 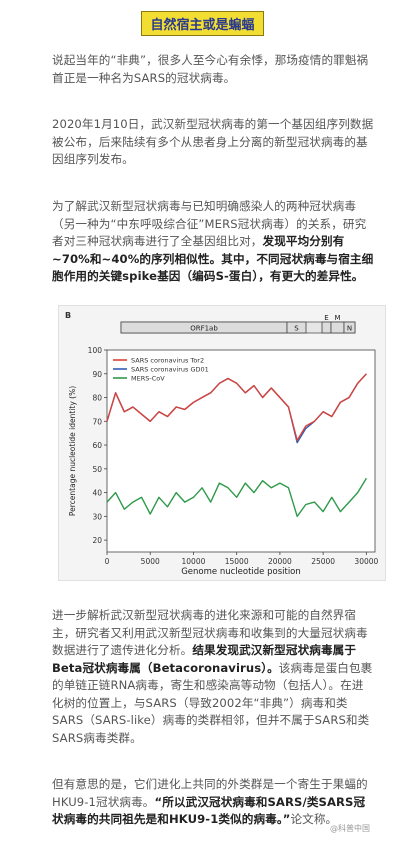 What do you see at coordinates (323, 561) in the screenshot?
I see `x-tick-label-25000: 25000` at bounding box center [323, 561].